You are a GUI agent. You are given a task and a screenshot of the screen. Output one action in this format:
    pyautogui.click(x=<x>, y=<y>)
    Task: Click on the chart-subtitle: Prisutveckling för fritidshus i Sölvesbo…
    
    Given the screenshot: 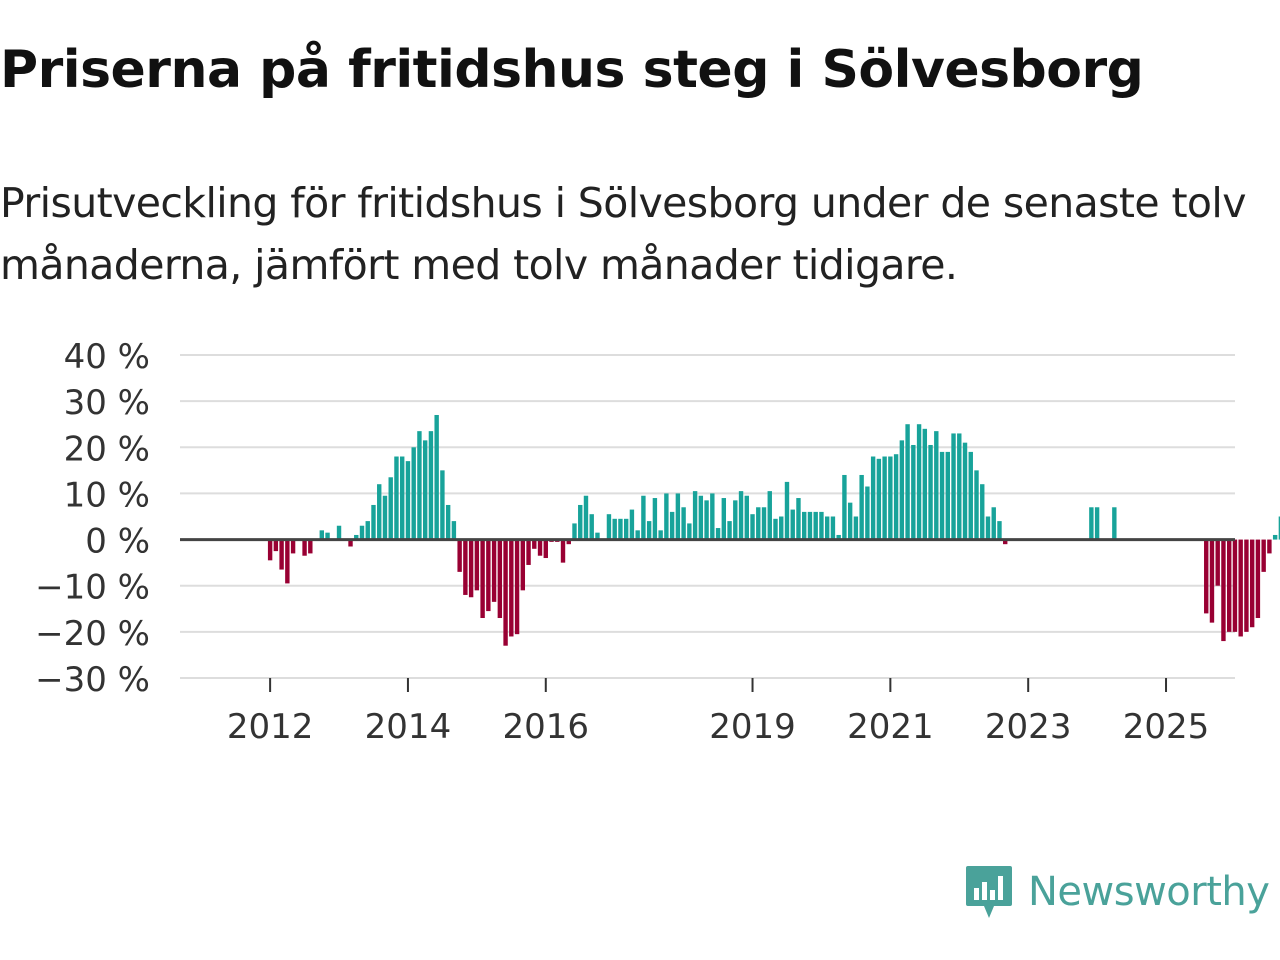 What is the action you would take?
    pyautogui.click(x=623, y=234)
    